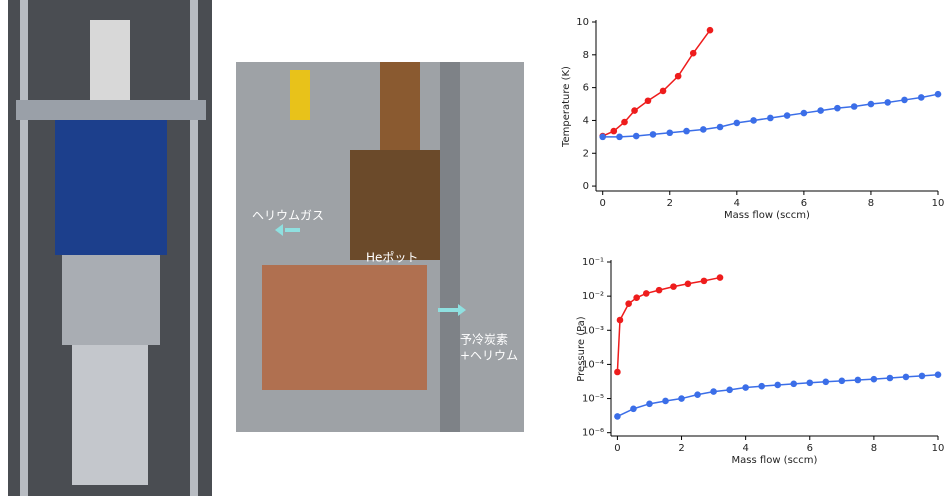  Describe the element at coordinates (593, 433) in the screenshot. I see `y-tick-label: 10⁻⁶` at that location.